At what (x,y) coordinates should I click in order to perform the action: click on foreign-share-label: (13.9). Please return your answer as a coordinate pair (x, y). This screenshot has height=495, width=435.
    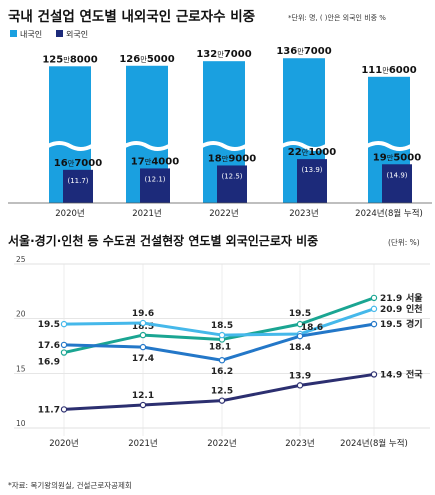
    Looking at the image, I should click on (311, 170).